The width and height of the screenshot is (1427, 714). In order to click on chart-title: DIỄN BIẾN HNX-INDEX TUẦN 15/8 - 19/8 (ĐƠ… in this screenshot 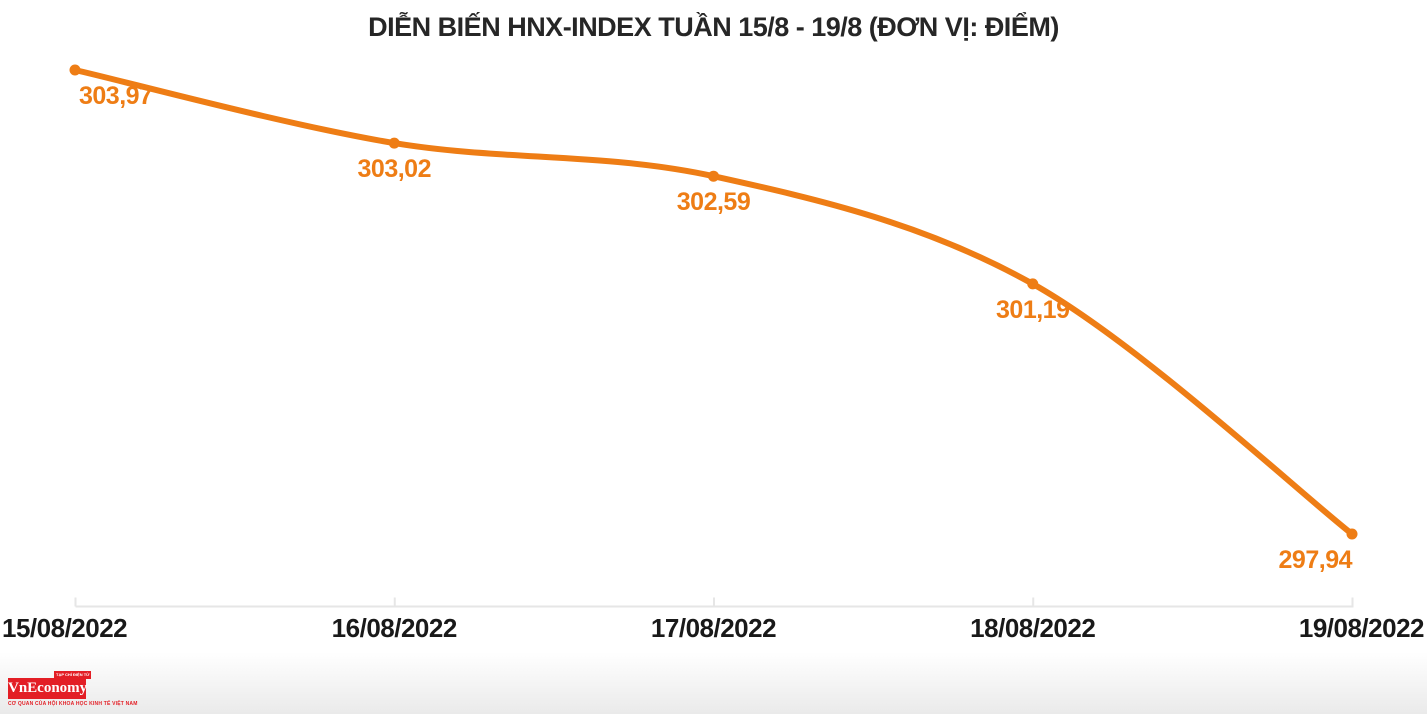, I will do `click(713, 27)`.